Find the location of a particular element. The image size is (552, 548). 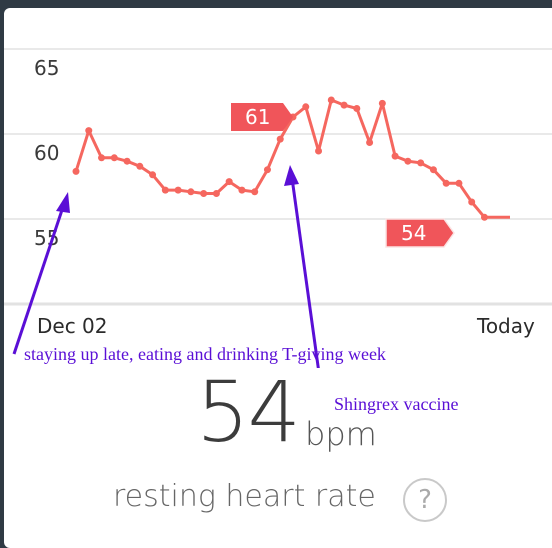

value-callout-61: 61 is located at coordinates (262, 117).